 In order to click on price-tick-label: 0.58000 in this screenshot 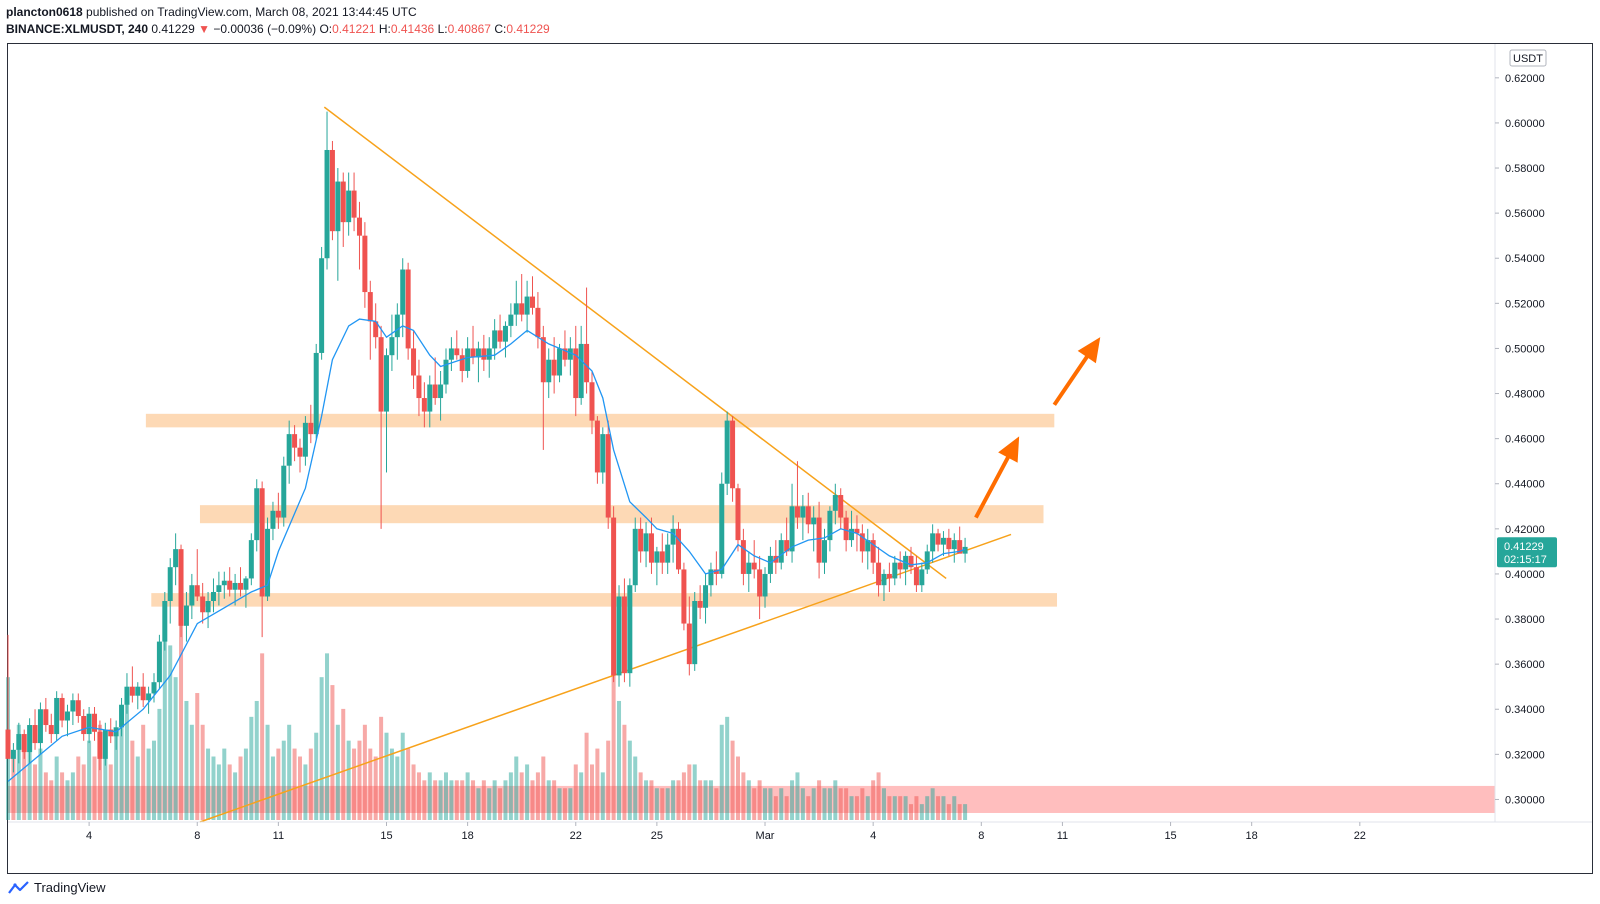, I will do `click(1525, 169)`.